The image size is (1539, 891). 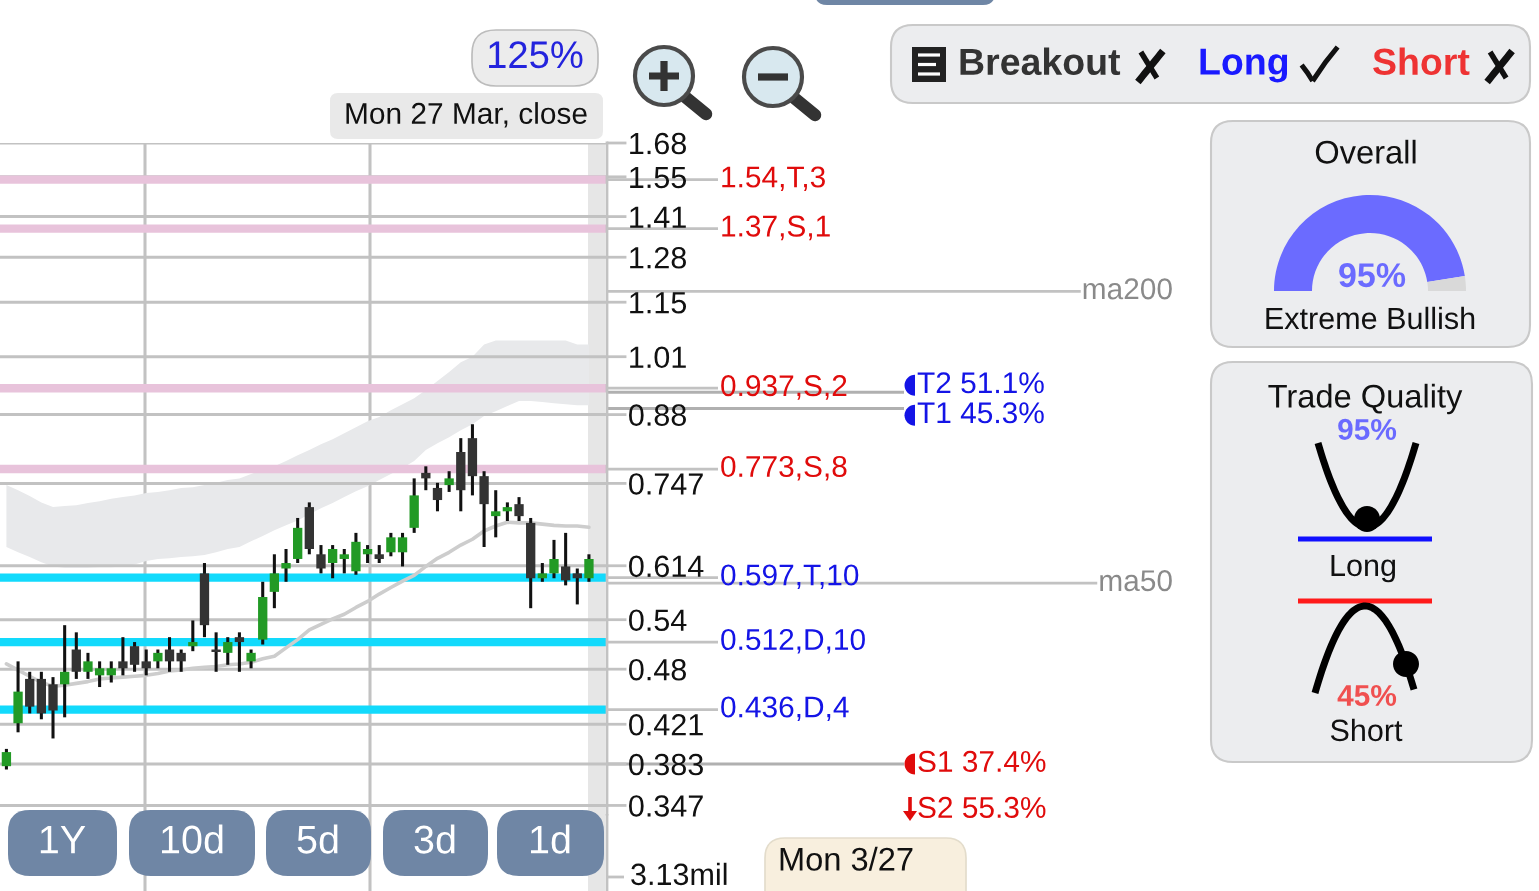 I want to click on text: Mon 3/27, so click(x=846, y=858).